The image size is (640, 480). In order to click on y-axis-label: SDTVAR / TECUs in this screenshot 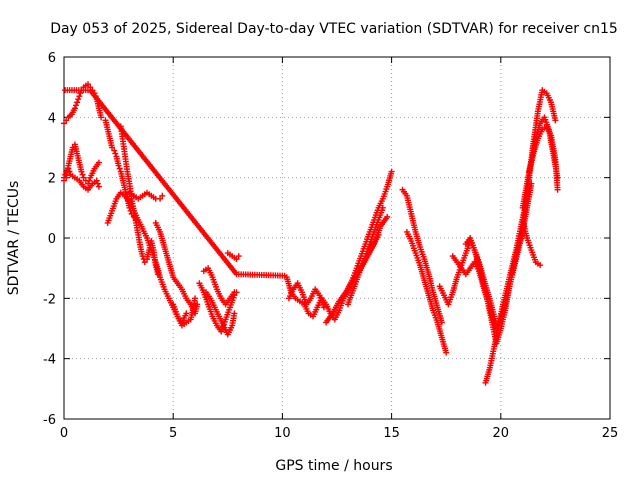, I will do `click(14, 238)`.